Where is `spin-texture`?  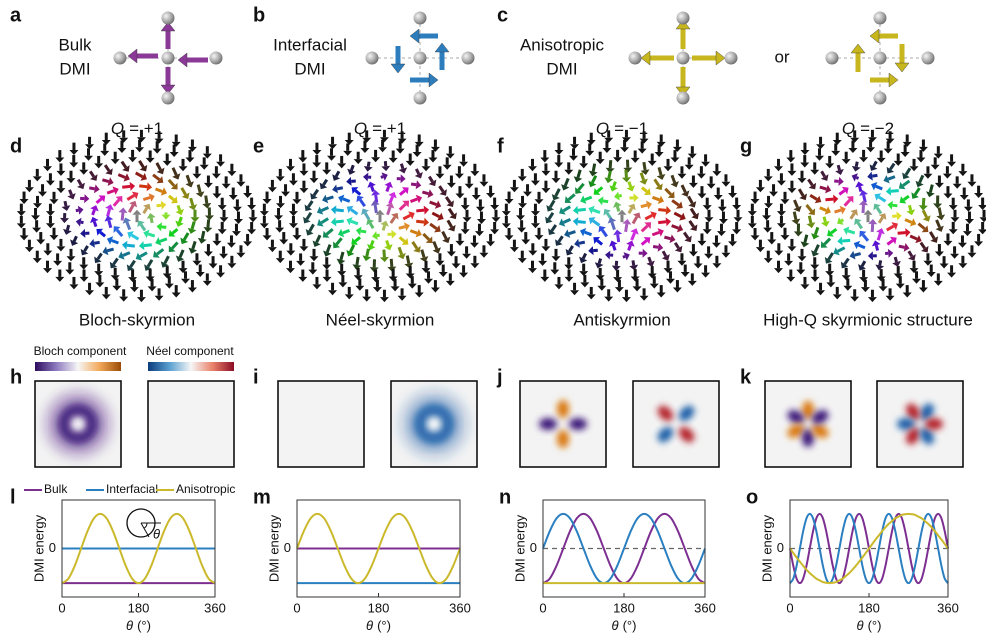 spin-texture is located at coordinates (137, 216).